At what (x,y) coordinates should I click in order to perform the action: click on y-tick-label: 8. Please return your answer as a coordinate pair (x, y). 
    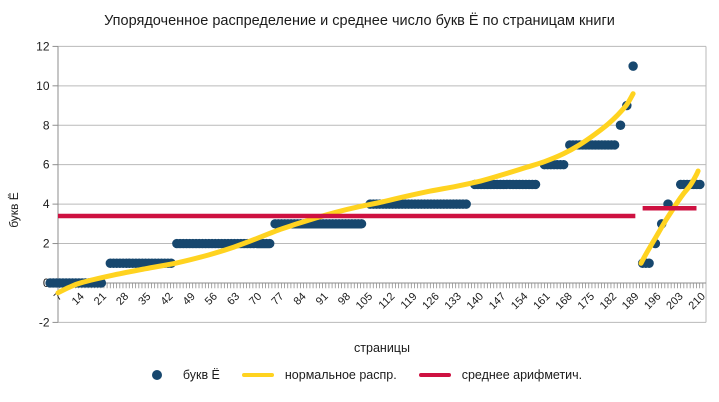
    Looking at the image, I should click on (46, 125).